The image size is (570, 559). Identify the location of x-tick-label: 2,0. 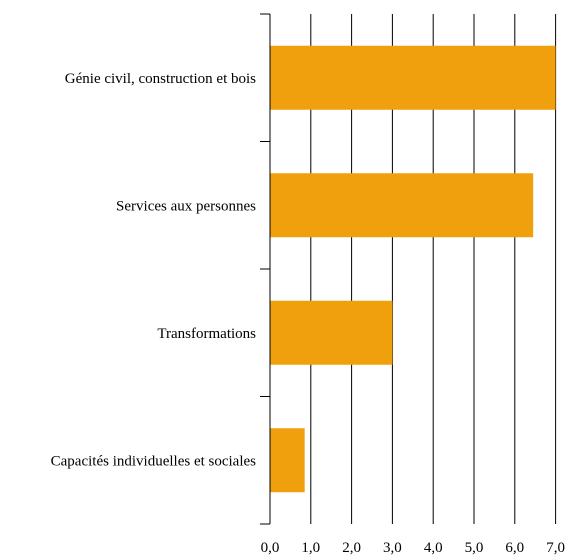
(351, 548).